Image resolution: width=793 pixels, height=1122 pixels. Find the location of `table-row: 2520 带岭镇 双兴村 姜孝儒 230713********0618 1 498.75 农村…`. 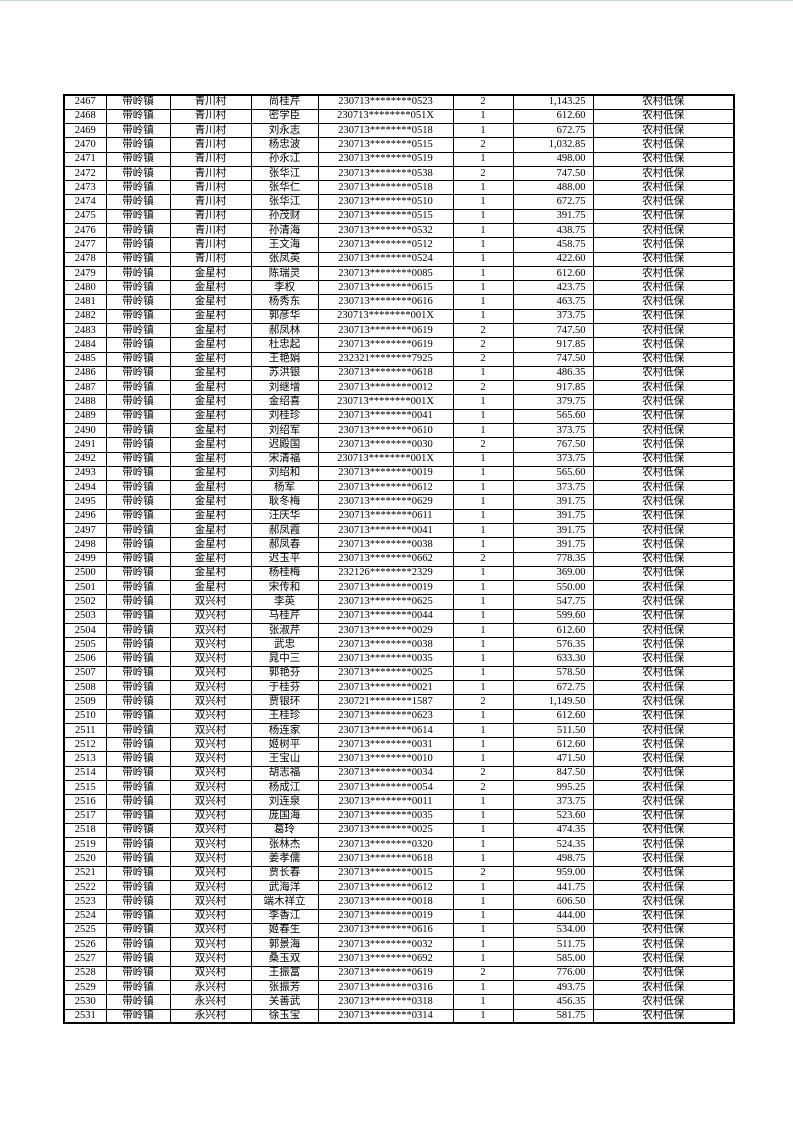

table-row: 2520 带岭镇 双兴村 姜孝儒 230713********0618 1 498.75 农村… is located at coordinates (399, 859).